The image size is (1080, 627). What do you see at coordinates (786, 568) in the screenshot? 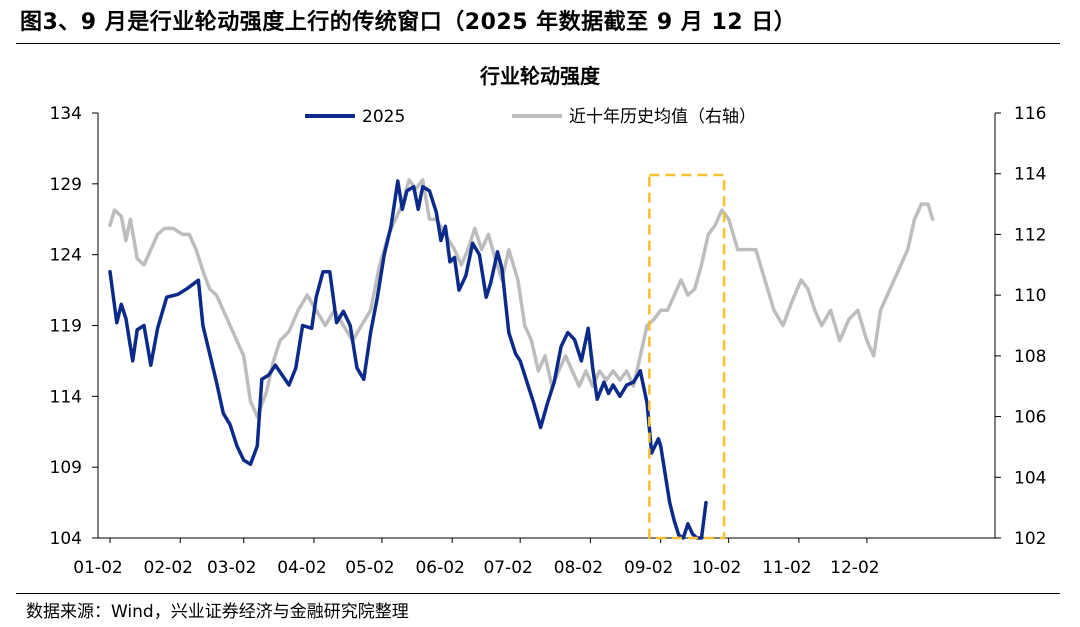
I see `x-tick-label: 11-02` at bounding box center [786, 568].